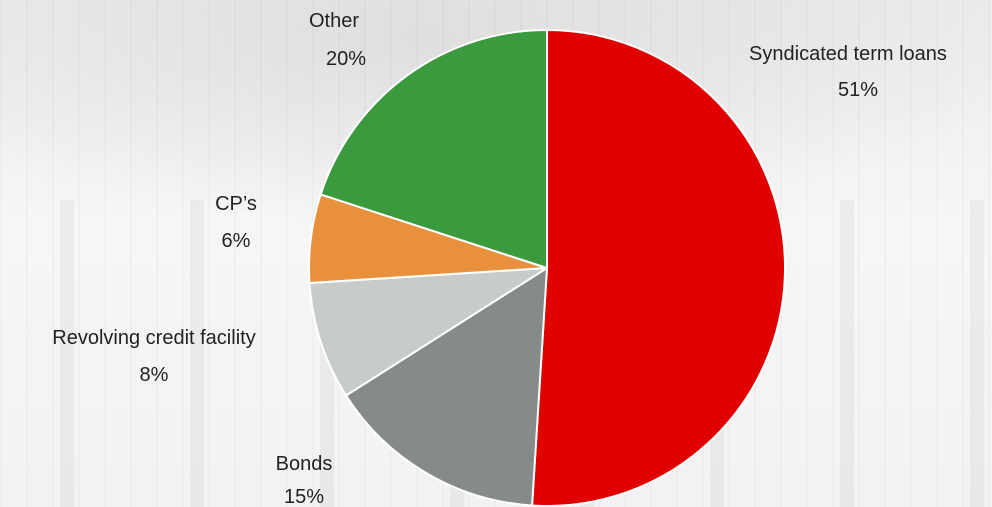 The height and width of the screenshot is (507, 992). I want to click on slice-label-cps-value: 6%, so click(236, 241).